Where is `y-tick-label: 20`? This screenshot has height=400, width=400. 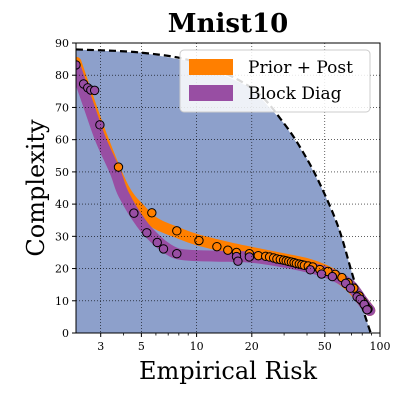 y-tick-label: 20 is located at coordinates (62, 269).